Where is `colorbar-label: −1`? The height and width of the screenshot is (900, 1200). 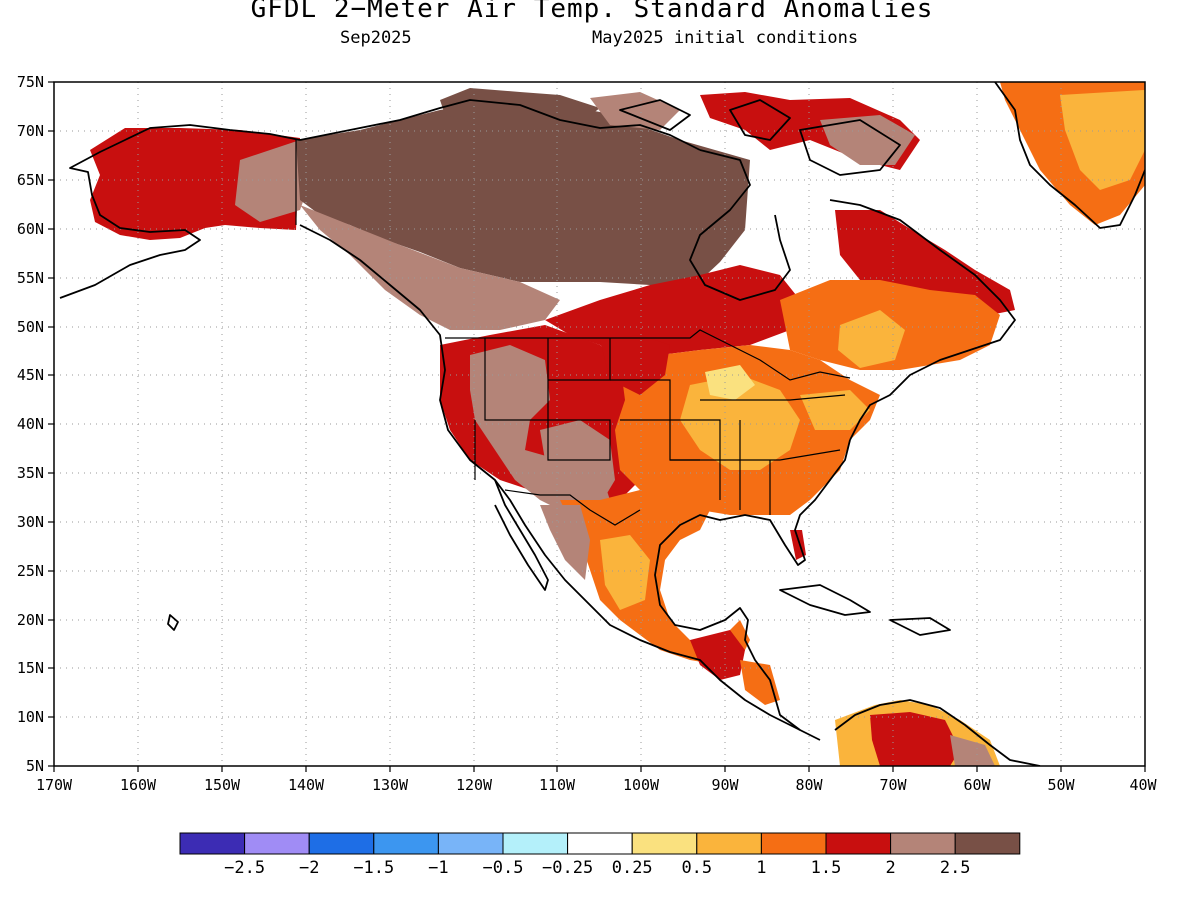
colorbar-label: −1 is located at coordinates (438, 868).